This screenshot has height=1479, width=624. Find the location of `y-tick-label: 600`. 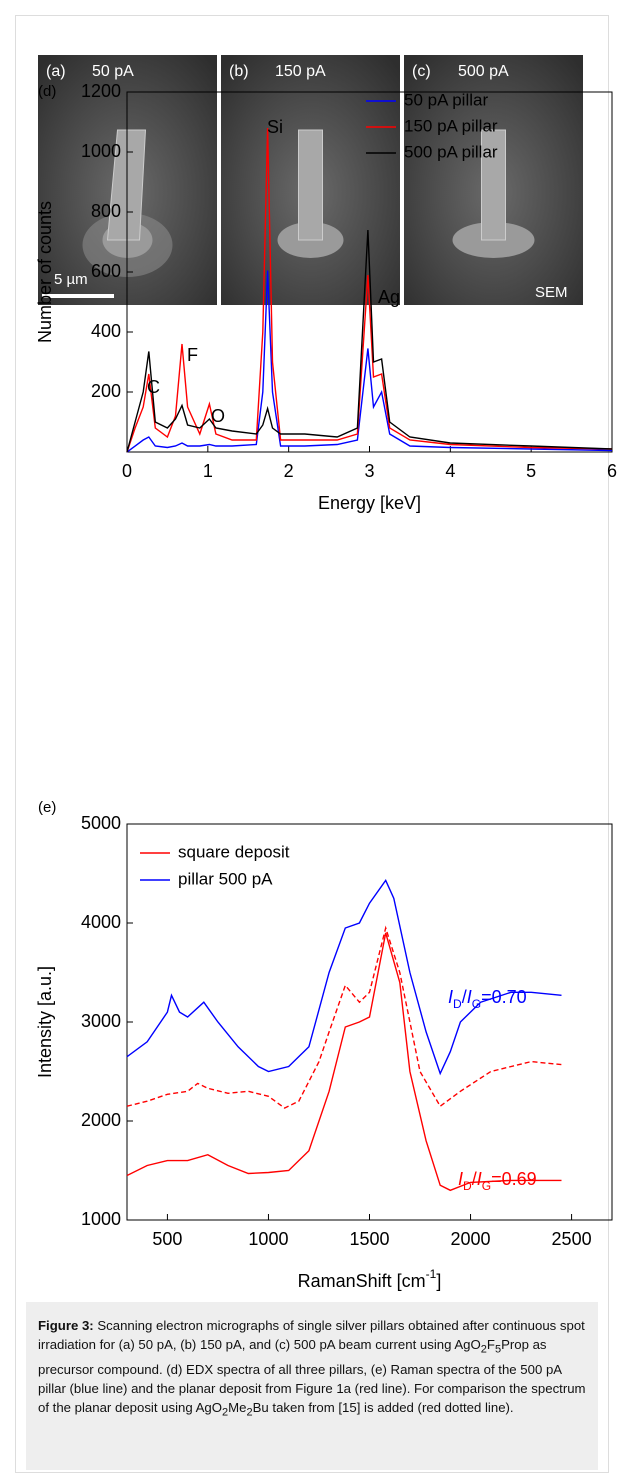

y-tick-label: 600 is located at coordinates (106, 271).